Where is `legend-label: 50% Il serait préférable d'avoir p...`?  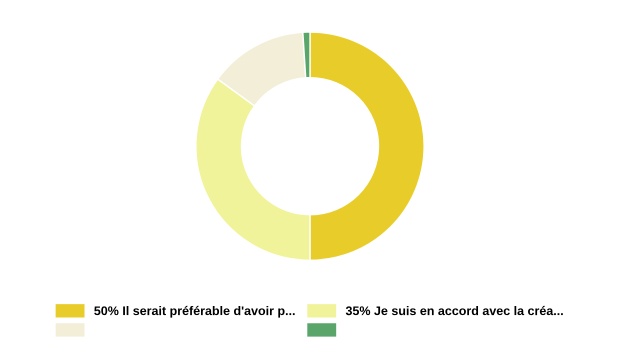
legend-label: 50% Il serait préférable d'avoir p... is located at coordinates (194, 312).